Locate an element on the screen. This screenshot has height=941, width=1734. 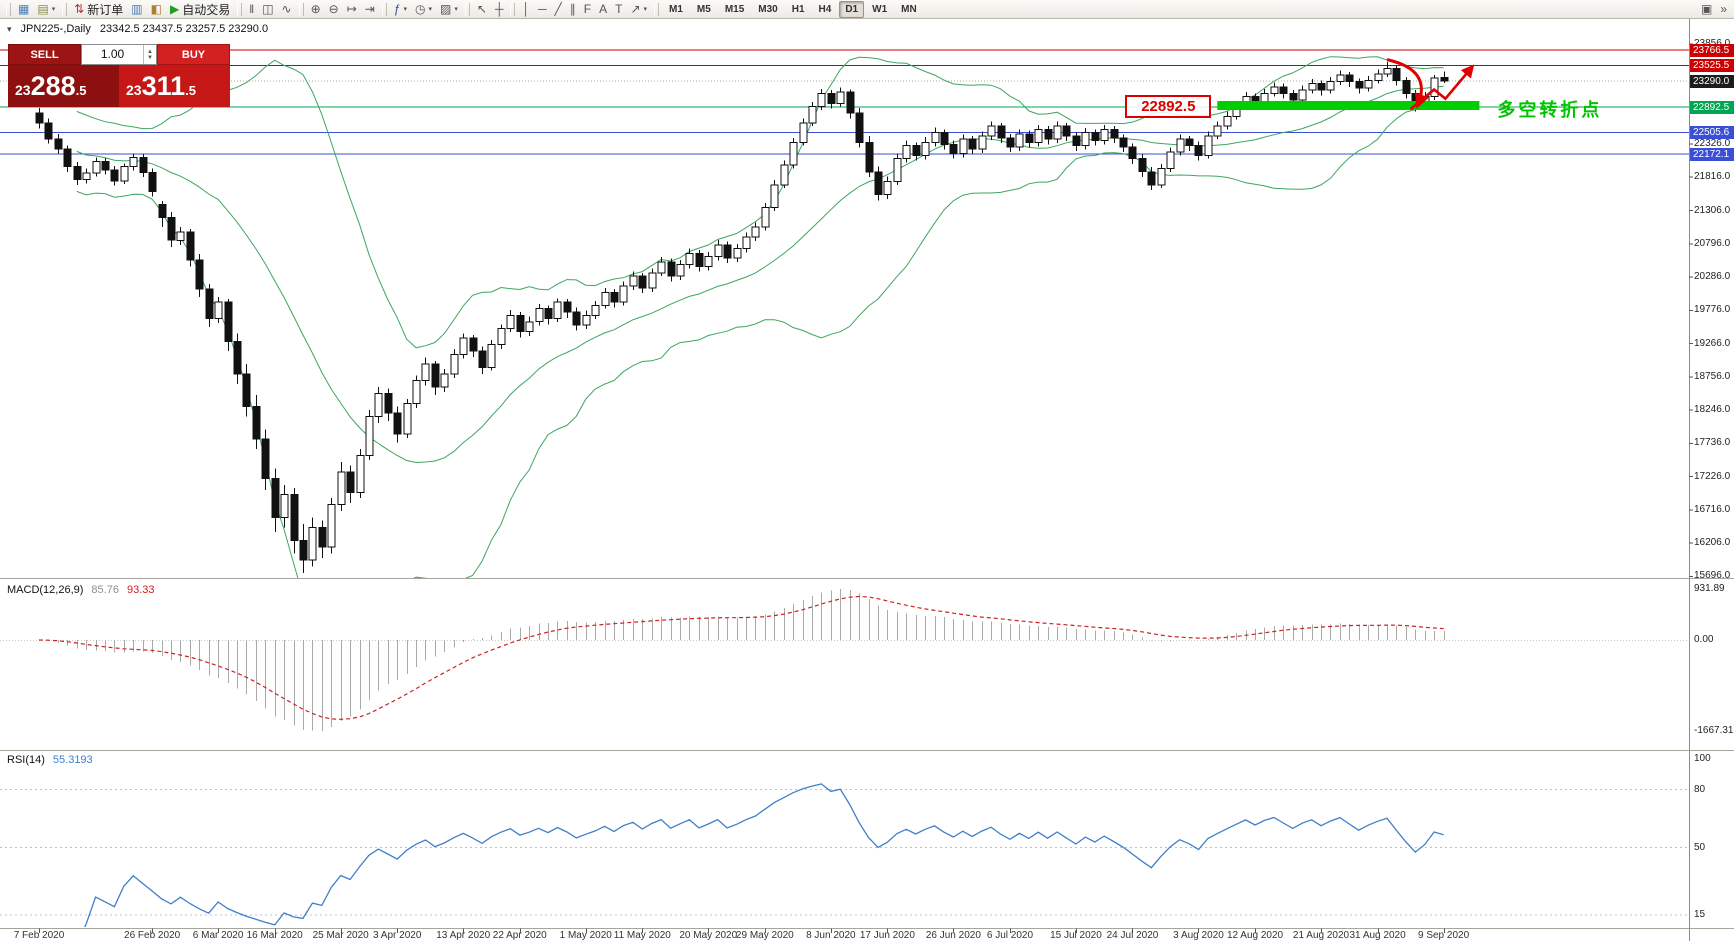
sell-price: 23 288.5 is located at coordinates (63, 86).